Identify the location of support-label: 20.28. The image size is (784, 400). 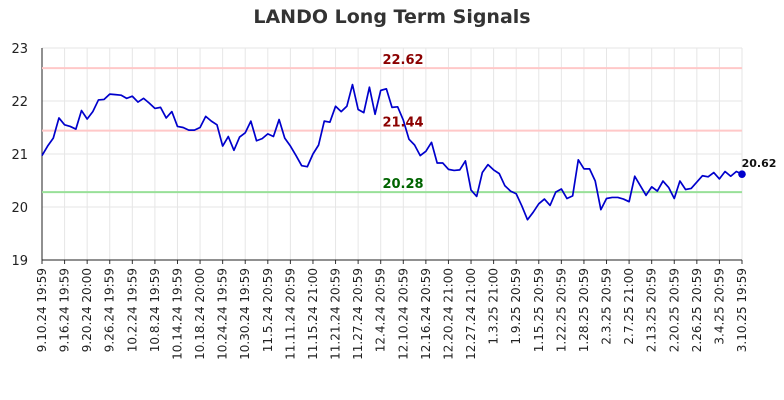
(402, 184).